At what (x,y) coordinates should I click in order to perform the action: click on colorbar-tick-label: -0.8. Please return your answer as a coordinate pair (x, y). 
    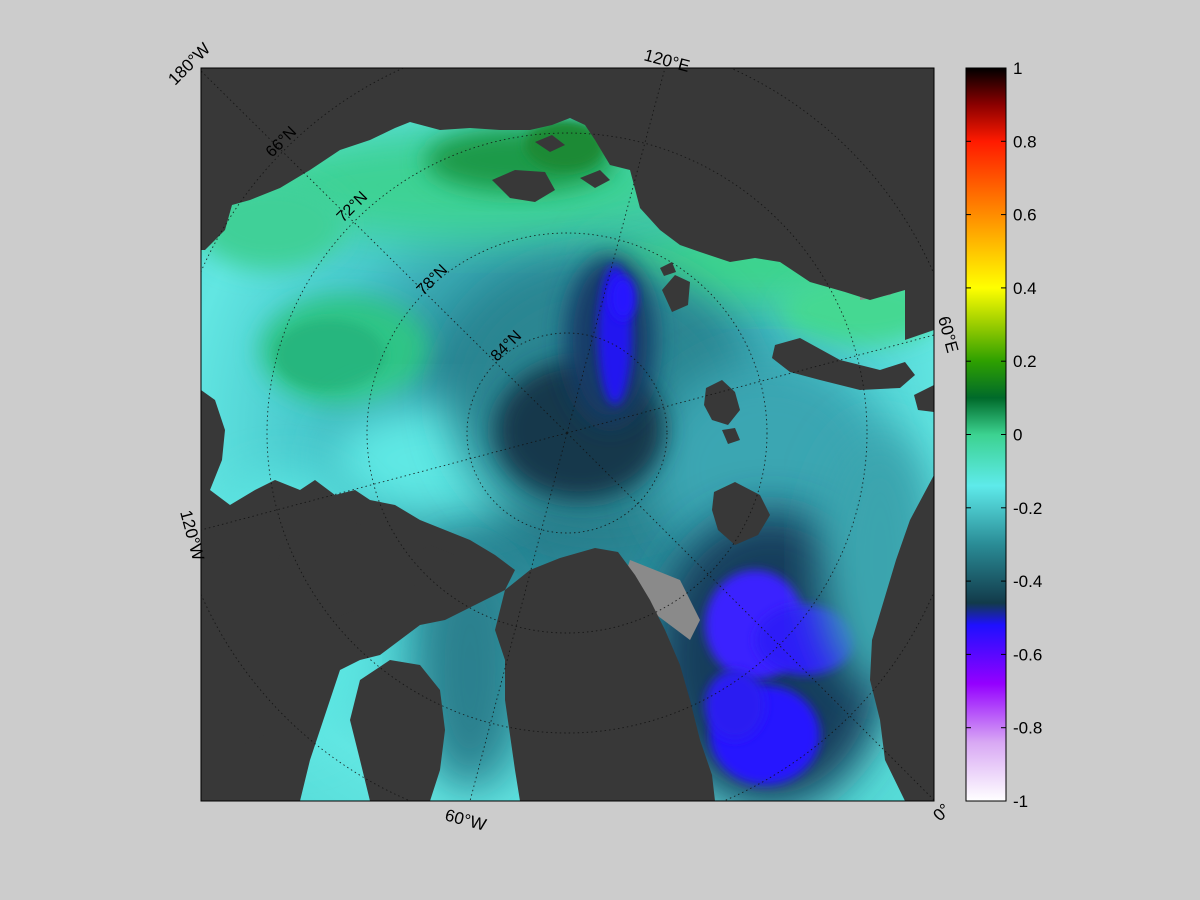
    Looking at the image, I should click on (1027, 728).